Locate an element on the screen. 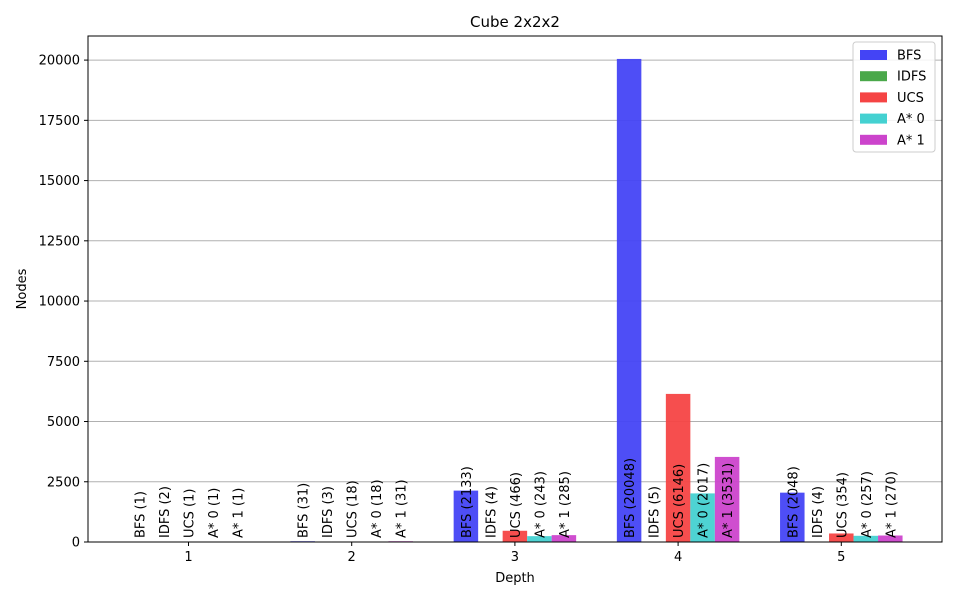 The height and width of the screenshot is (600, 960). x-tick-label: 4 is located at coordinates (678, 557).